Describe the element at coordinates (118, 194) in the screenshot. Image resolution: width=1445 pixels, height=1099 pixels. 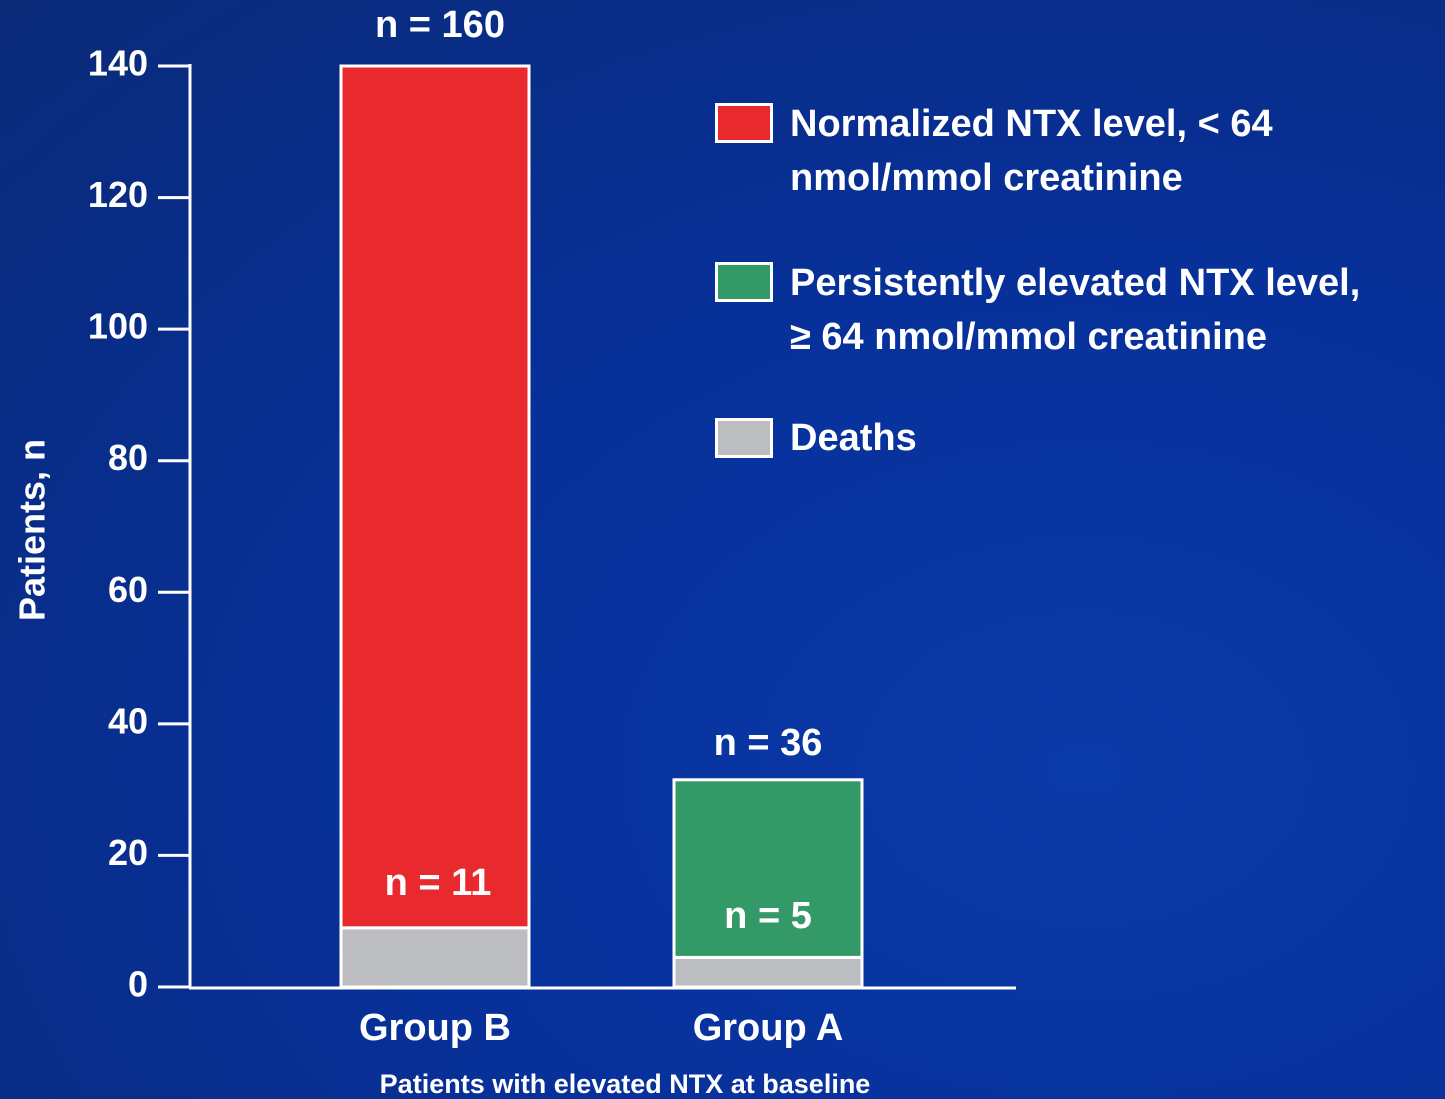
I see `y-tick-label: 120` at that location.